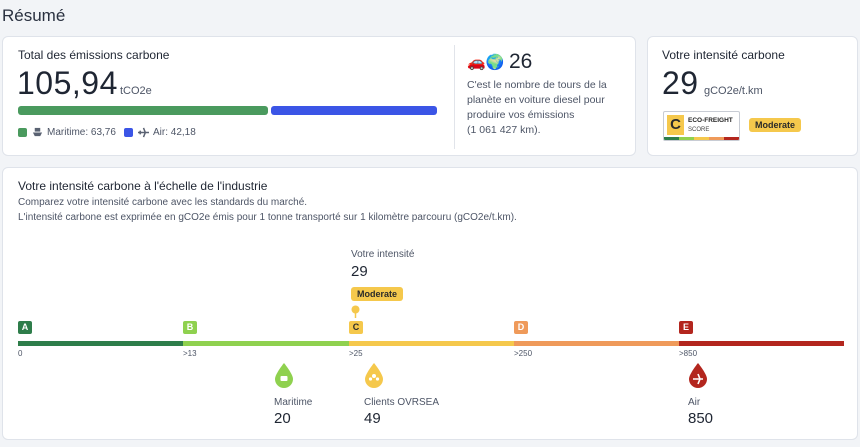 This screenshot has height=447, width=860. I want to click on eco-score-sub: SCORE, so click(699, 130).